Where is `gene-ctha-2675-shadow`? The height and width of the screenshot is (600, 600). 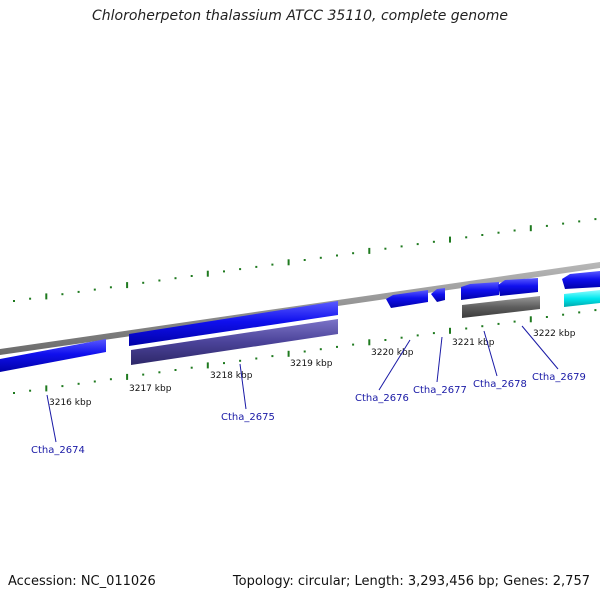 gene-ctha-2675-shadow is located at coordinates (234, 342).